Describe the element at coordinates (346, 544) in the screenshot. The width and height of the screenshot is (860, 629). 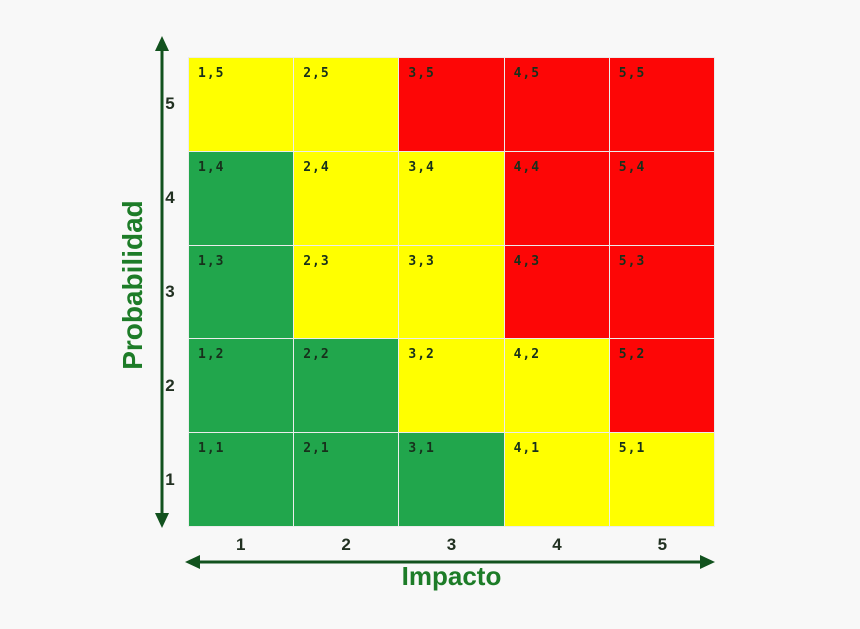
I see `x-tick-2: 2` at that location.